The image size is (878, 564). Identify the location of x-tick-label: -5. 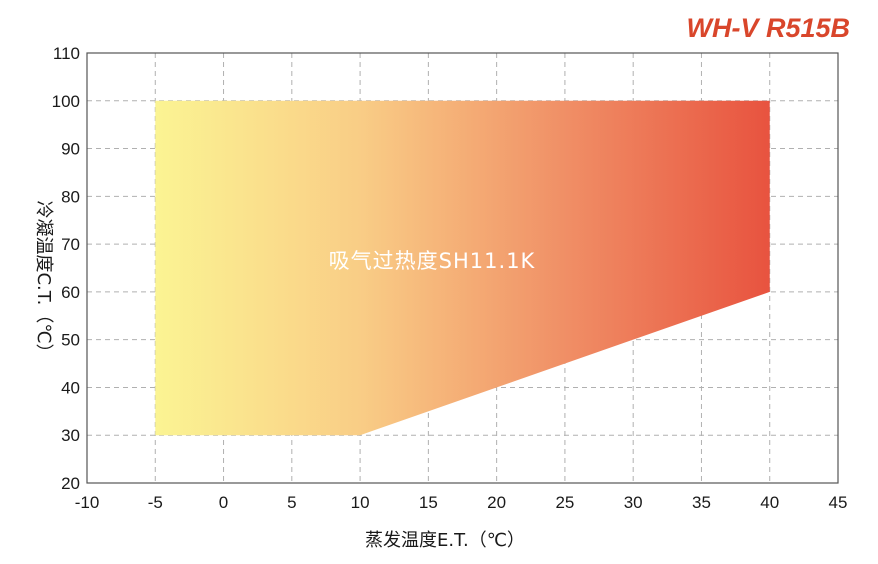
(155, 502).